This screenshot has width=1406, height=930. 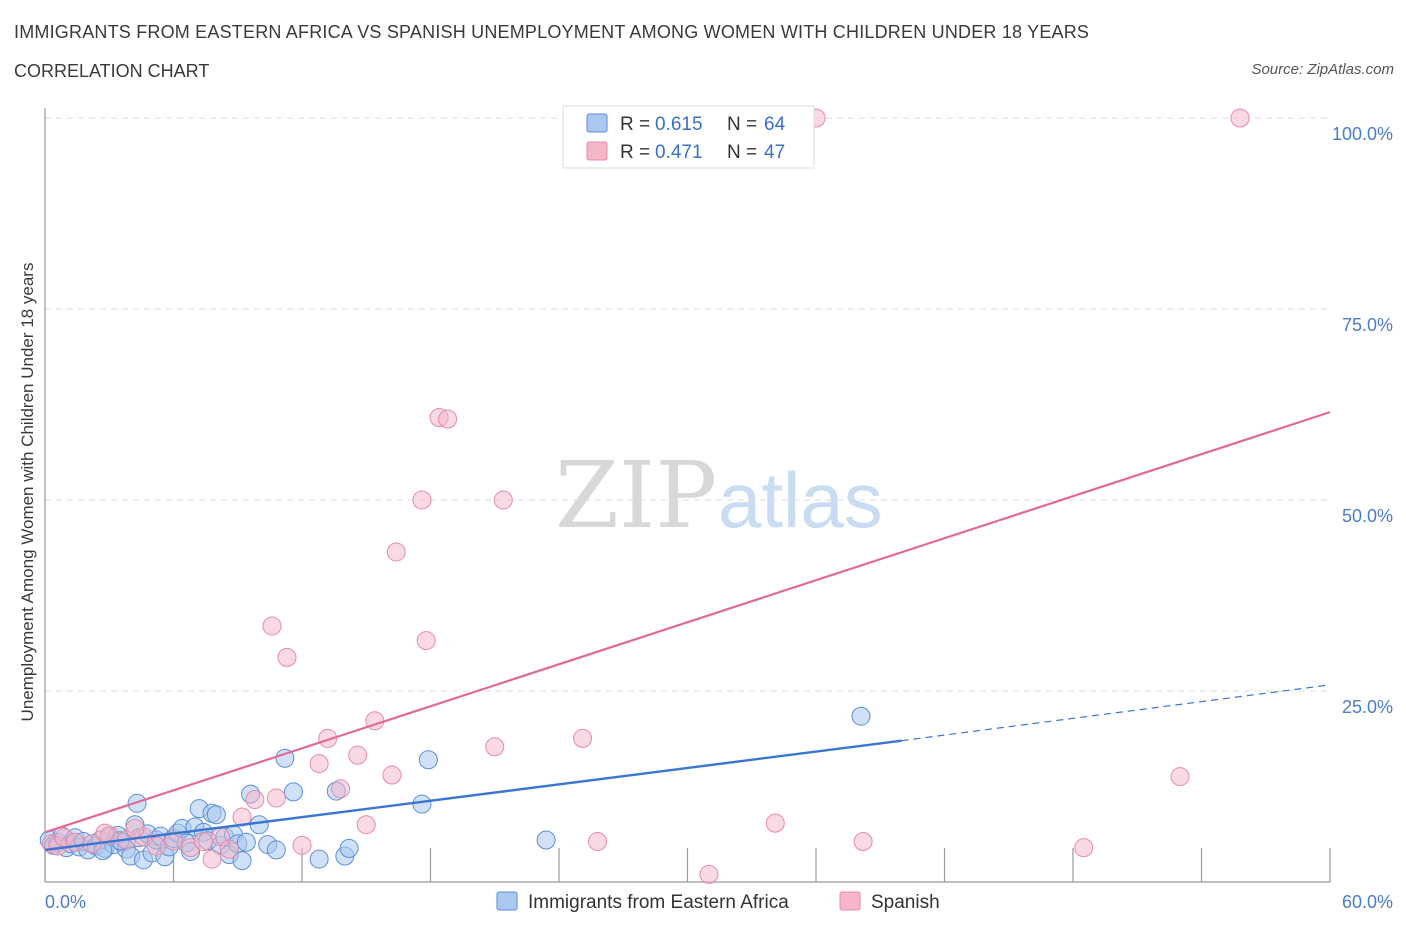 I want to click on legend-n-label-2: N =, so click(x=742, y=152).